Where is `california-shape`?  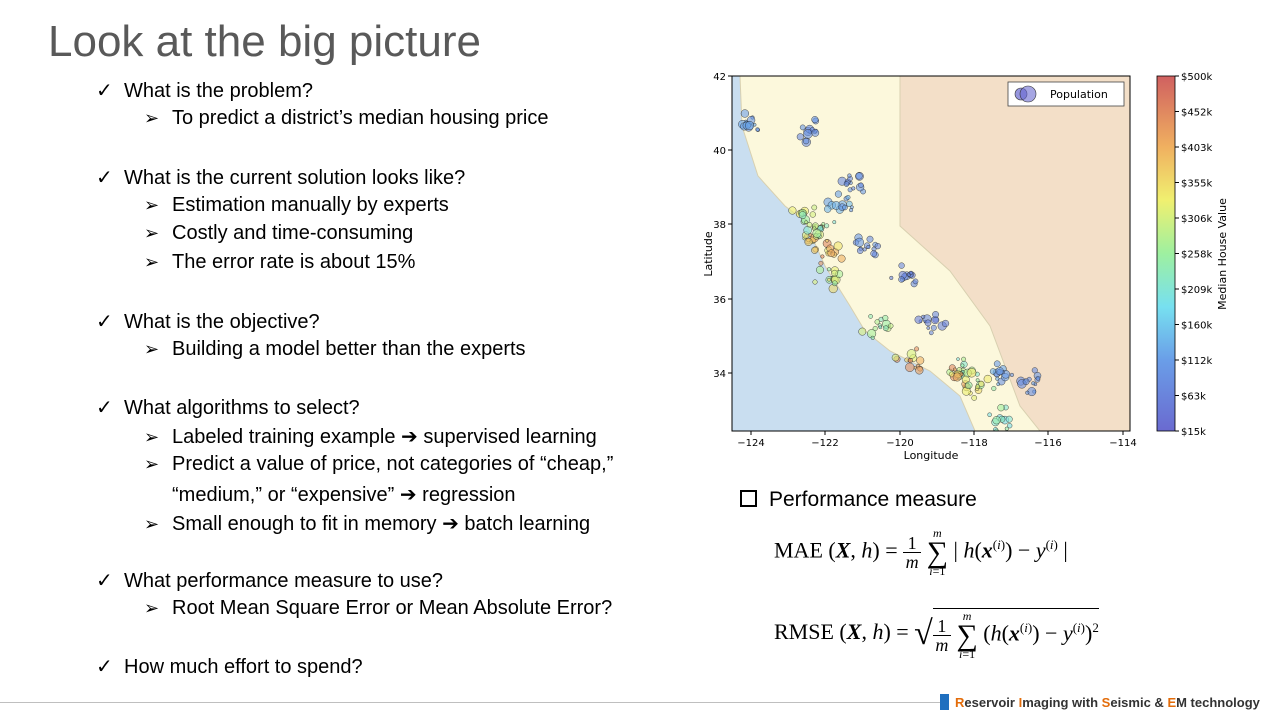 california-shape is located at coordinates (890, 253).